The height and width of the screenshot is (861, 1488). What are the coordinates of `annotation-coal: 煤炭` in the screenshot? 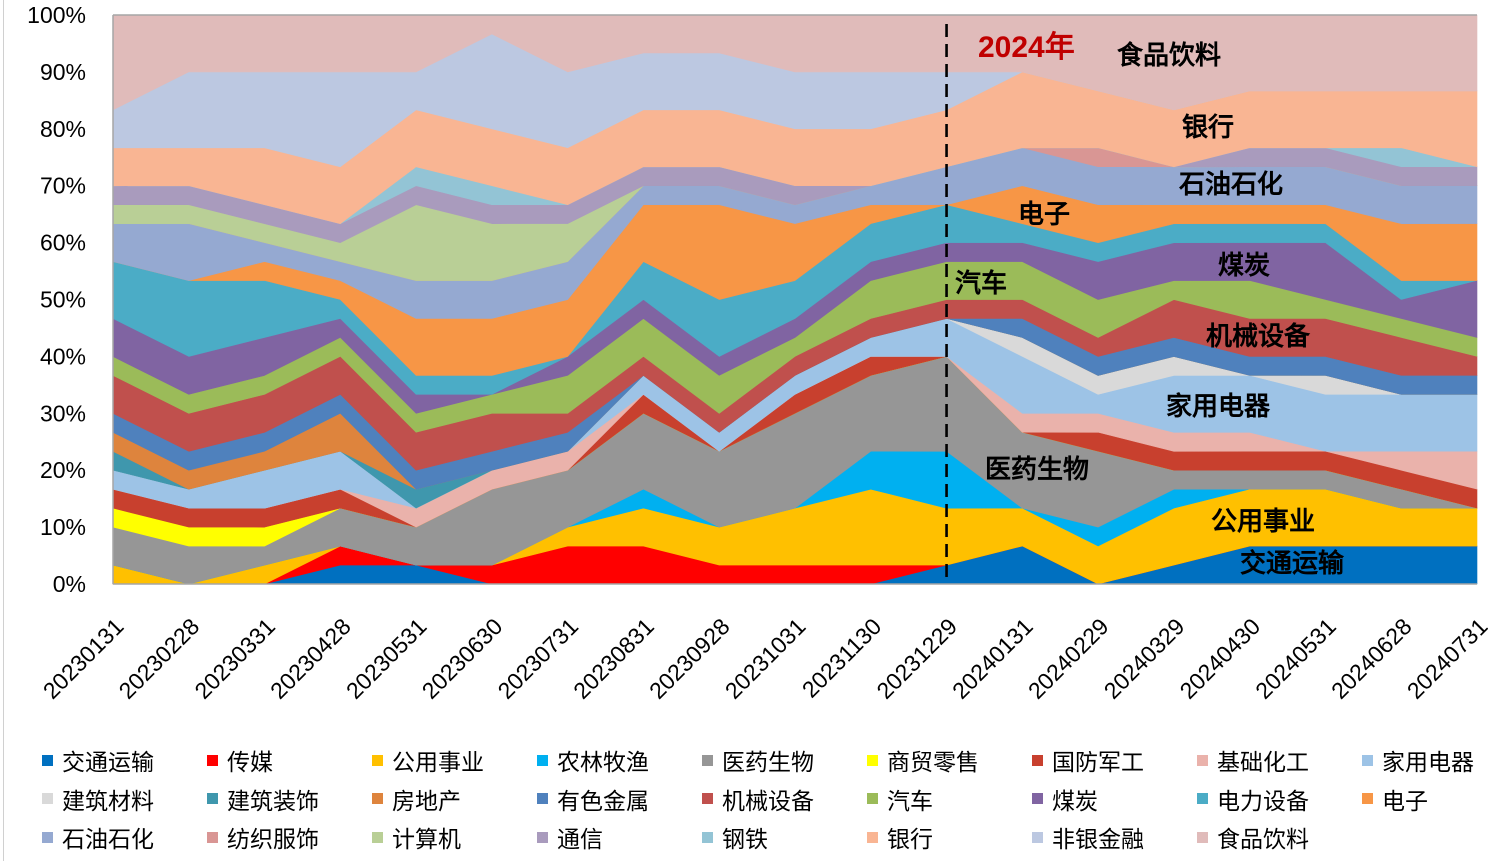 It's located at (1244, 266).